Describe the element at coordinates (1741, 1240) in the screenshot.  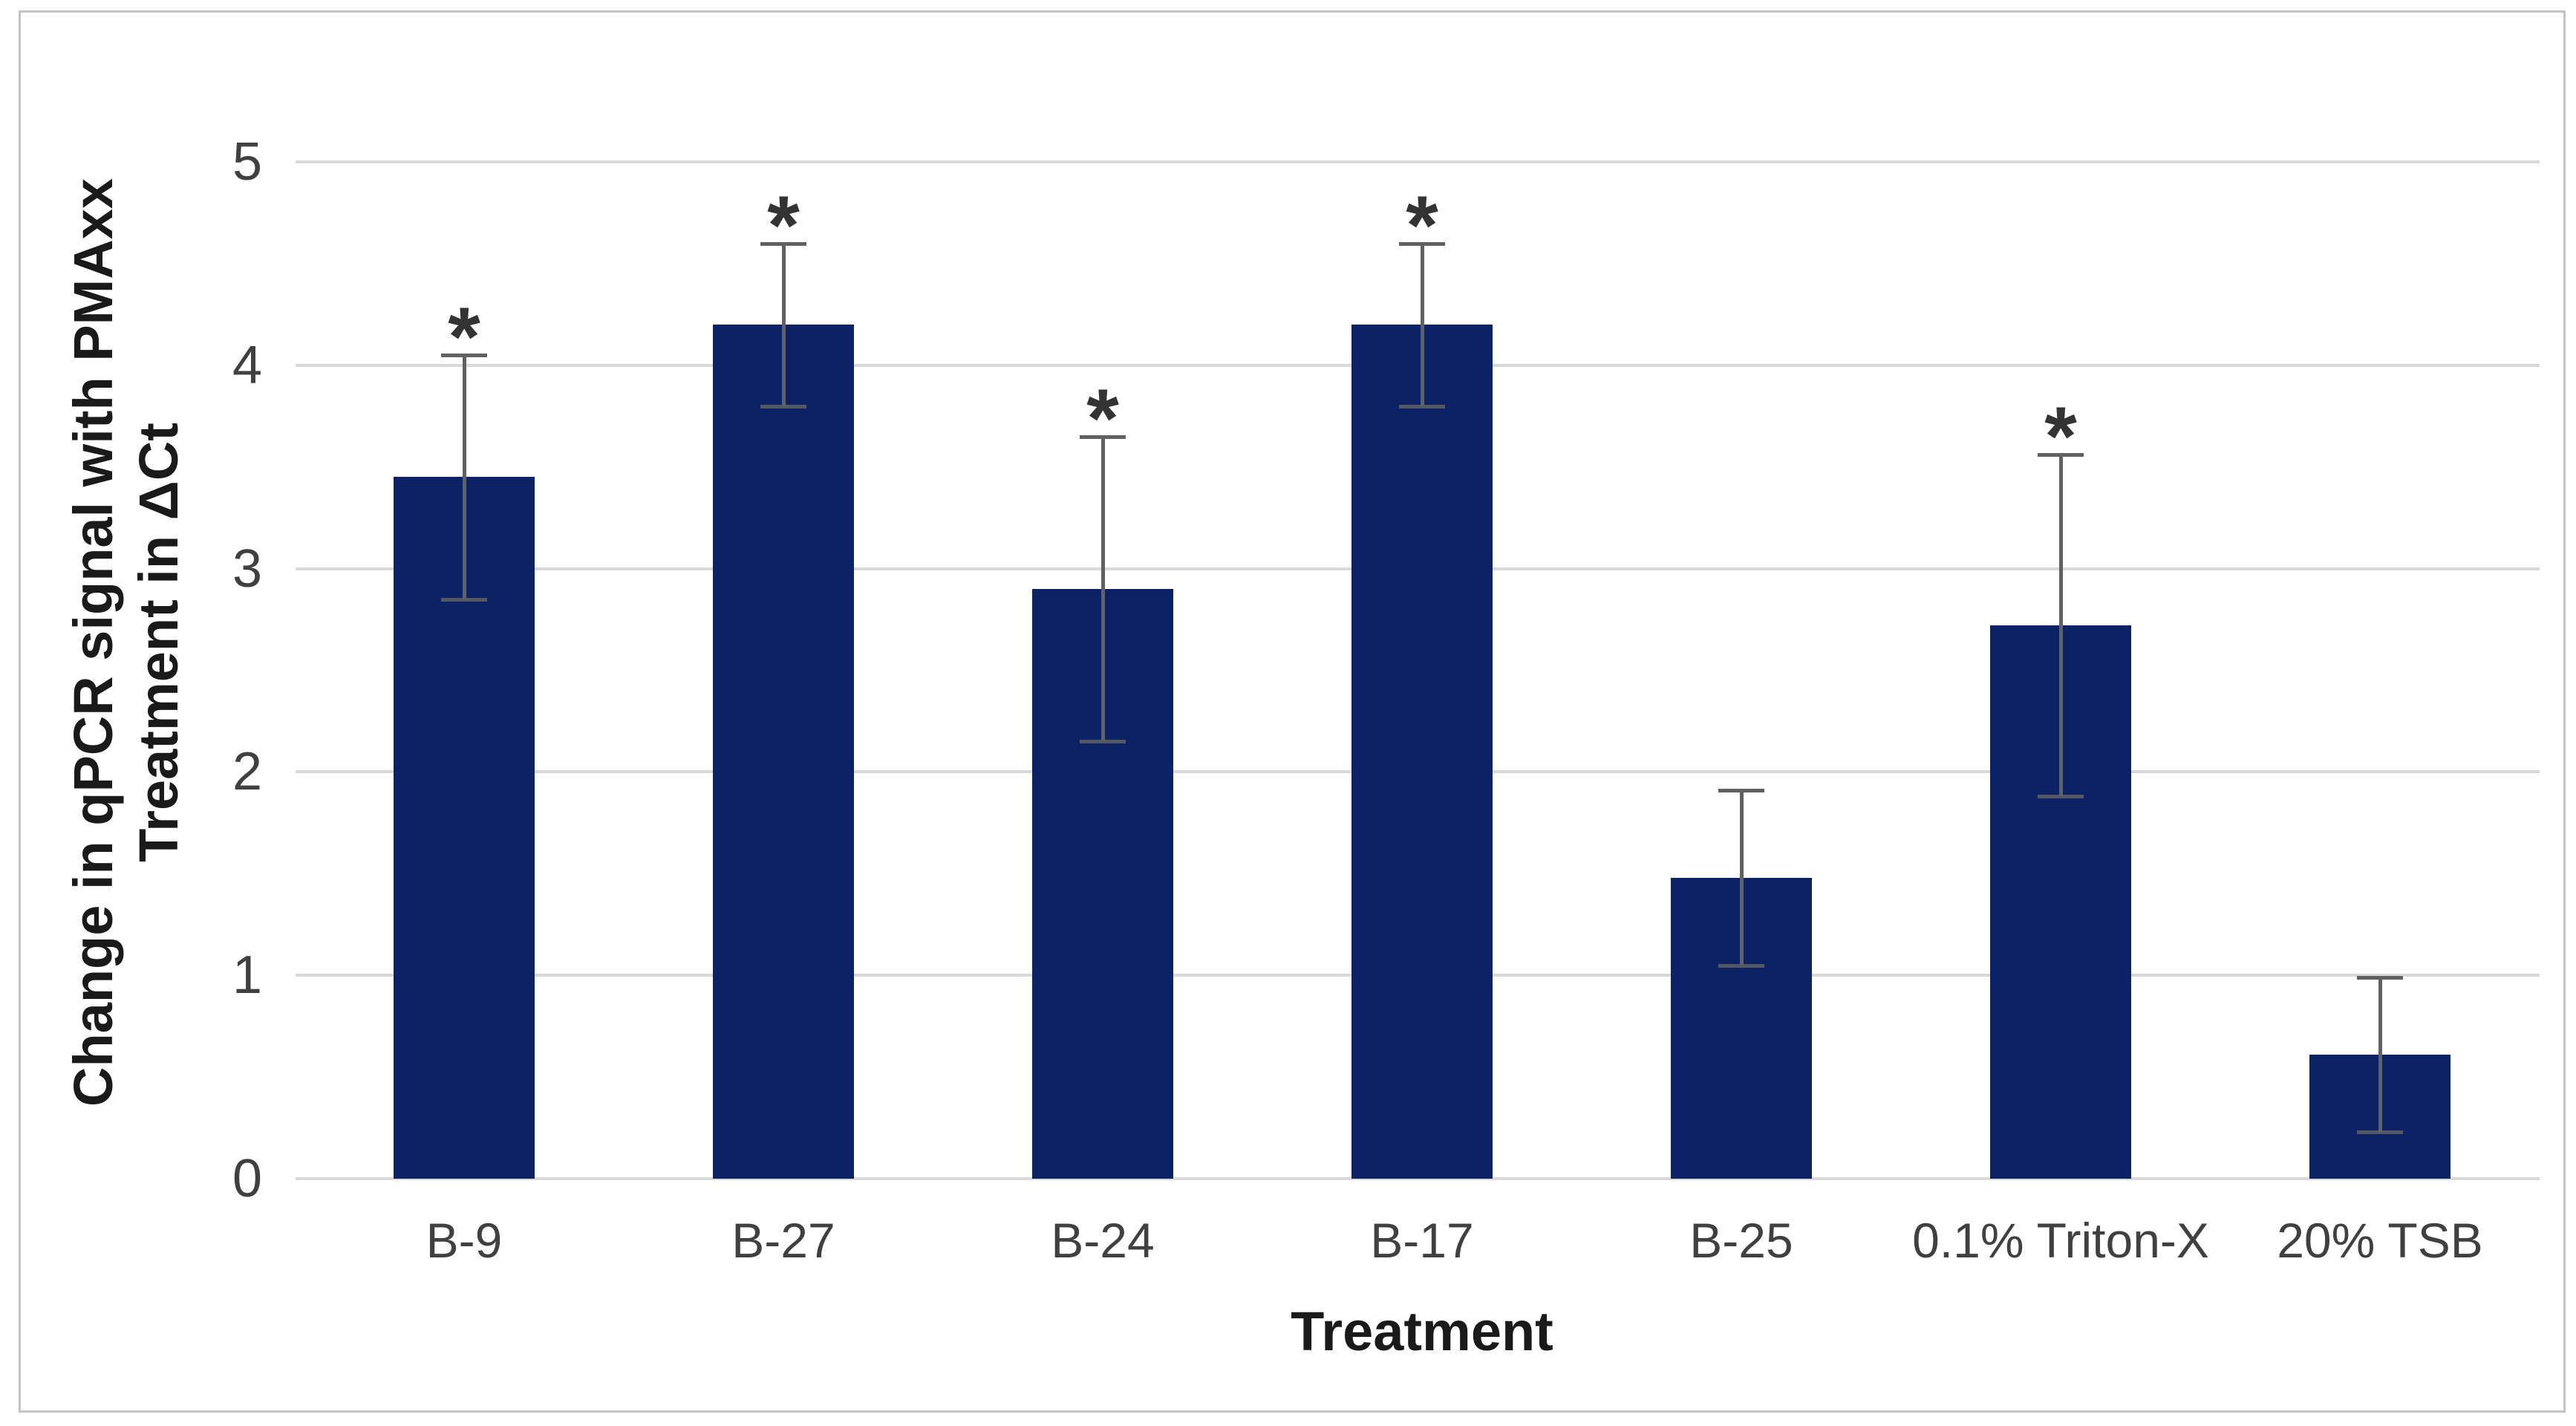
I see `x-category-label-b-25: B-25` at that location.